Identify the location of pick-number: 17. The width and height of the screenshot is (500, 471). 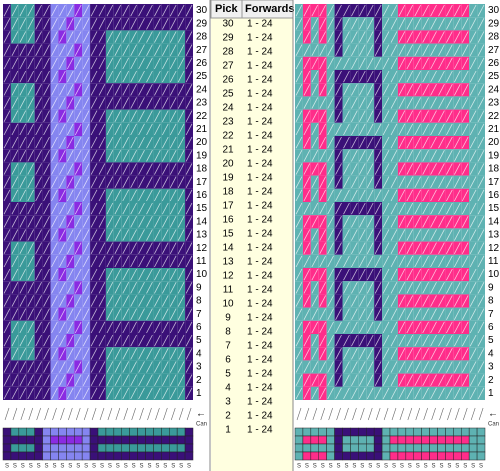
(228, 206).